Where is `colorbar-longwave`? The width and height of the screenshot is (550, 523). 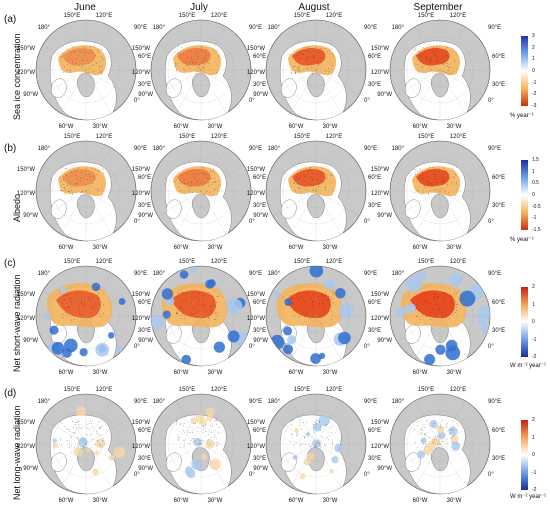
colorbar-longwave is located at coordinates (524, 455).